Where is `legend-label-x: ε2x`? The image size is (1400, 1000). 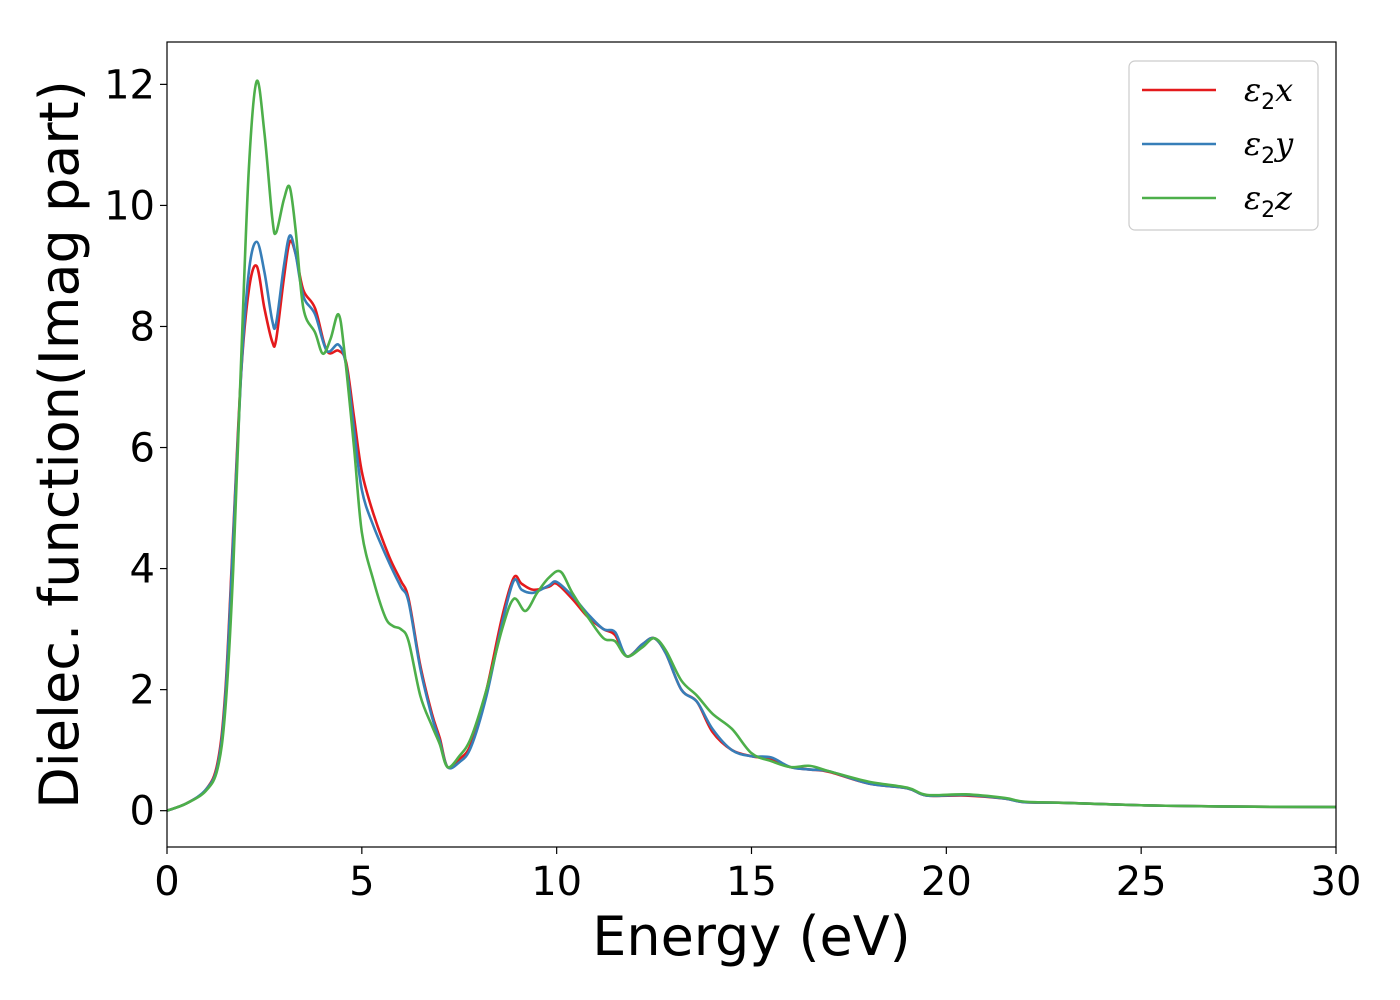 legend-label-x: ε2x is located at coordinates (1268, 93).